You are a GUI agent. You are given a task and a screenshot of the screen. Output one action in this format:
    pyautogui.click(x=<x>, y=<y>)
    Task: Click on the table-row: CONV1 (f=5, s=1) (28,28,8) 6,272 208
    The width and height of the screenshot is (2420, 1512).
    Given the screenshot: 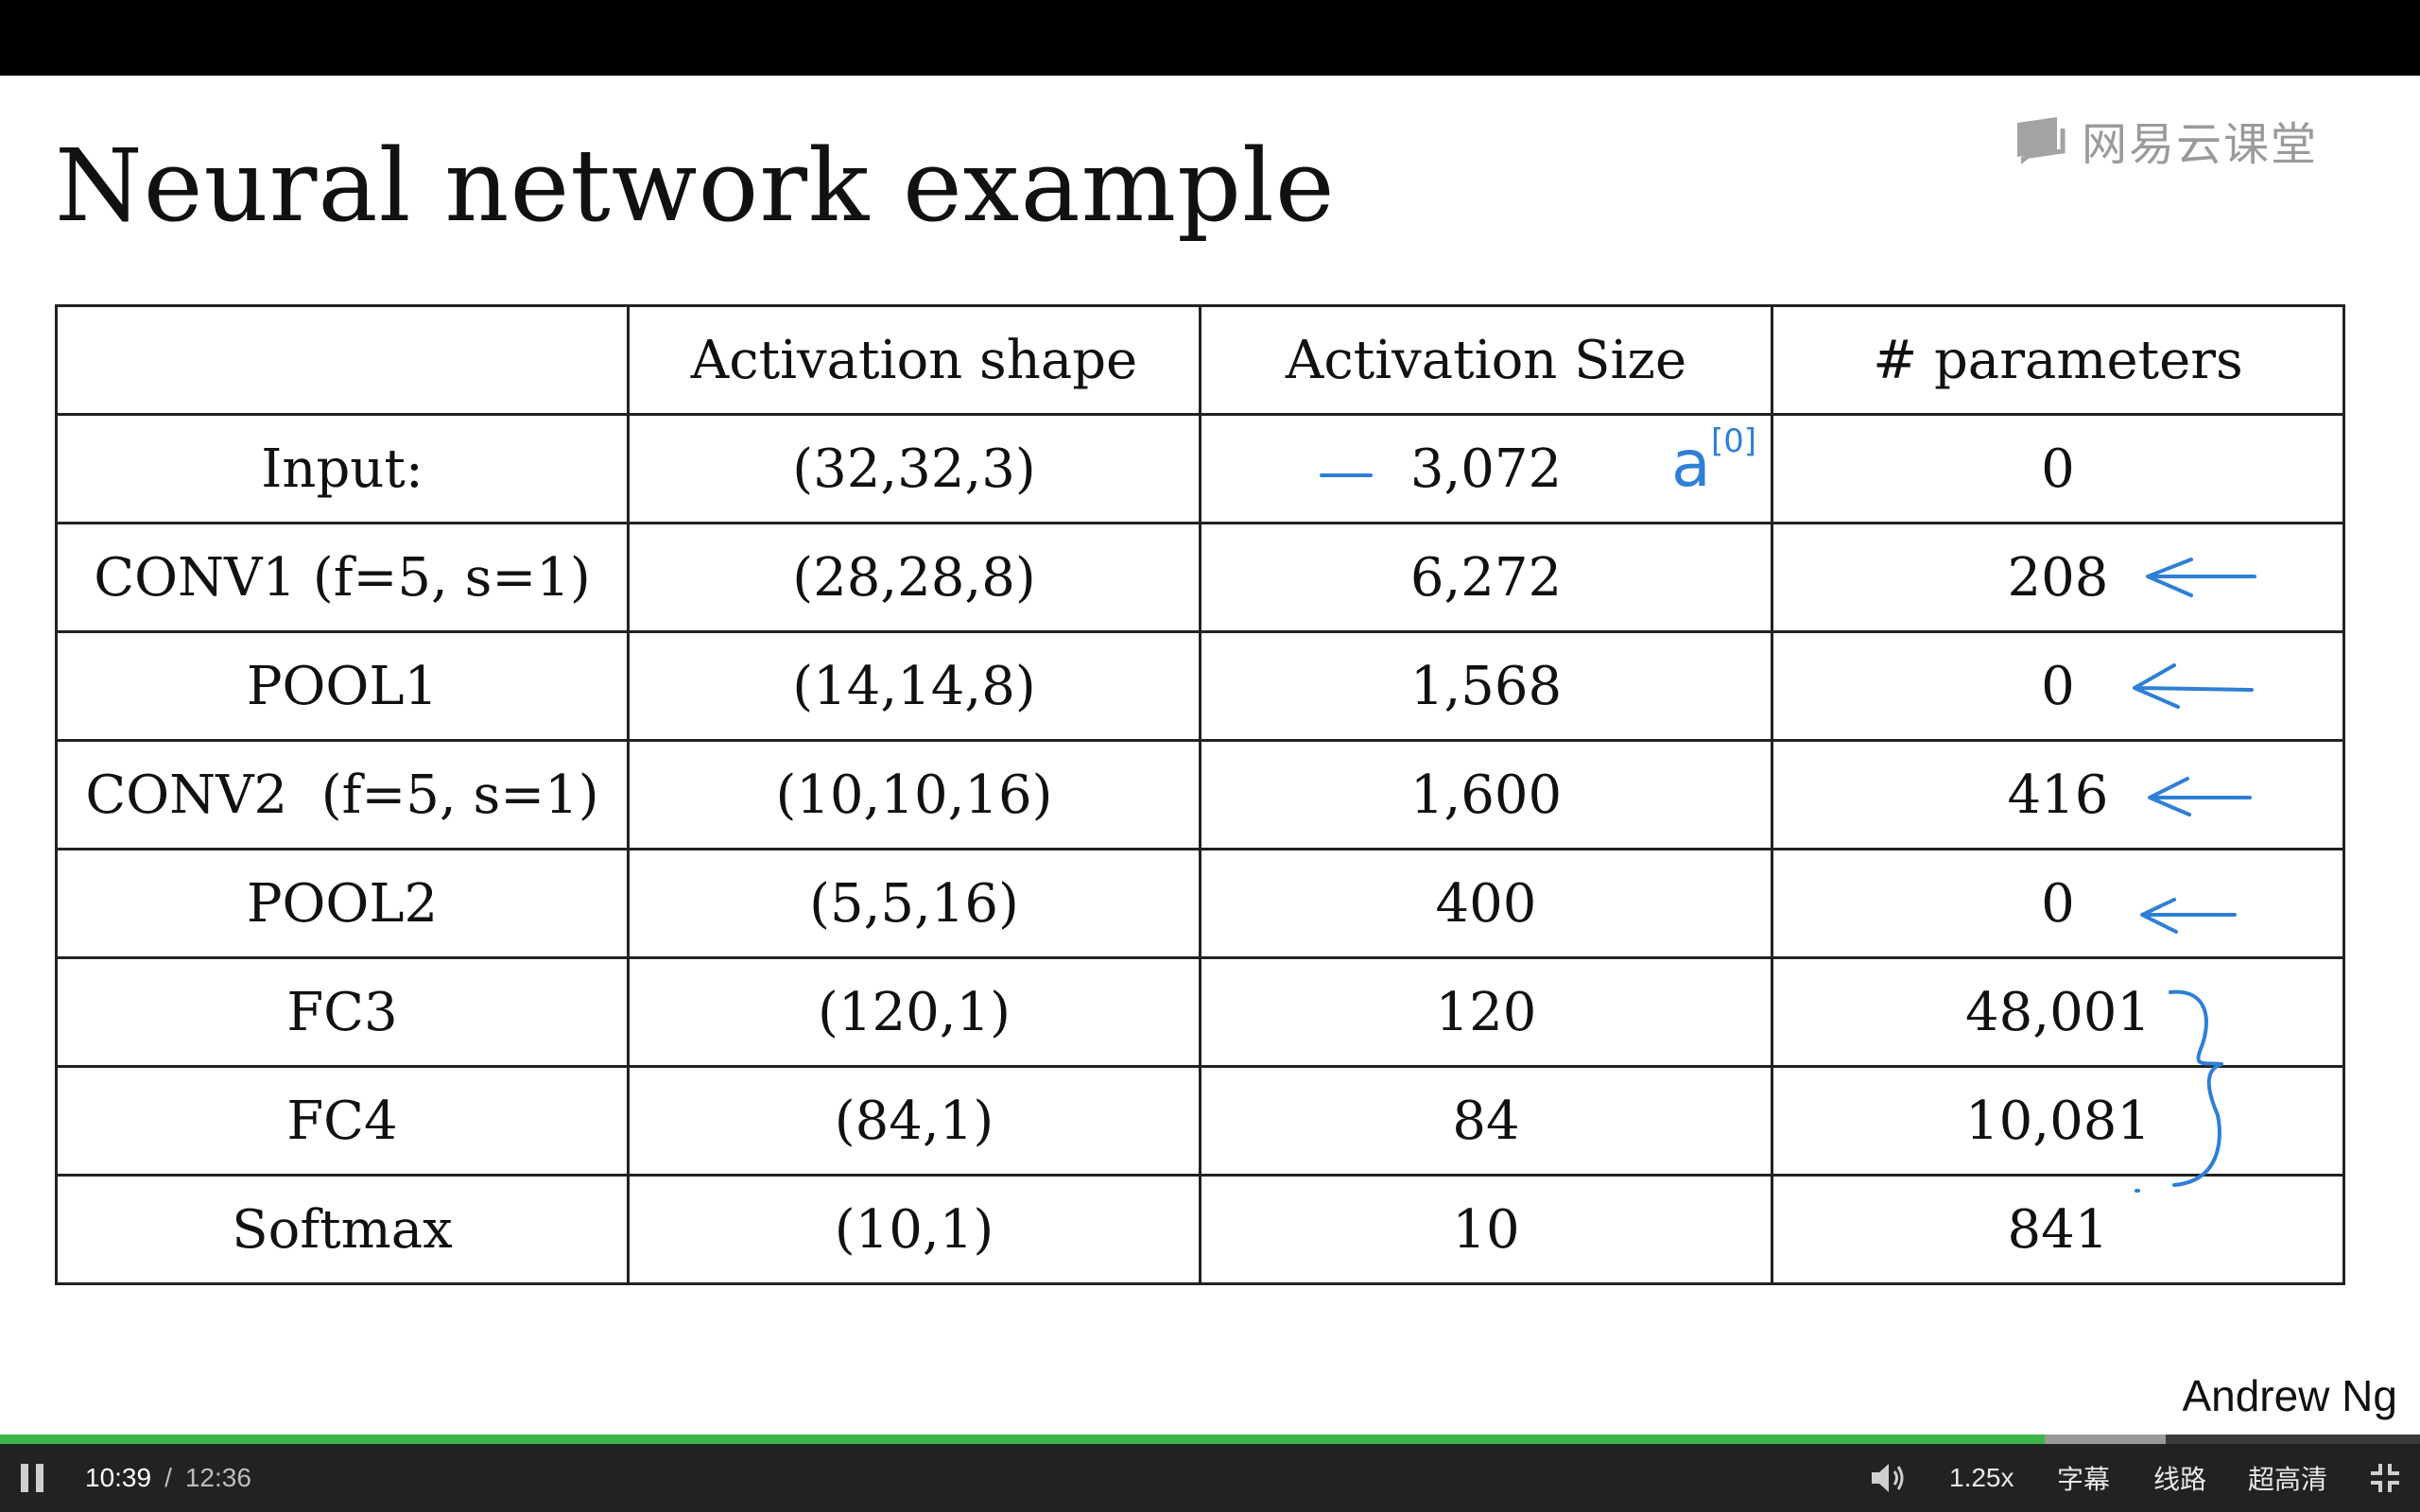 What is the action you would take?
    pyautogui.click(x=1200, y=577)
    